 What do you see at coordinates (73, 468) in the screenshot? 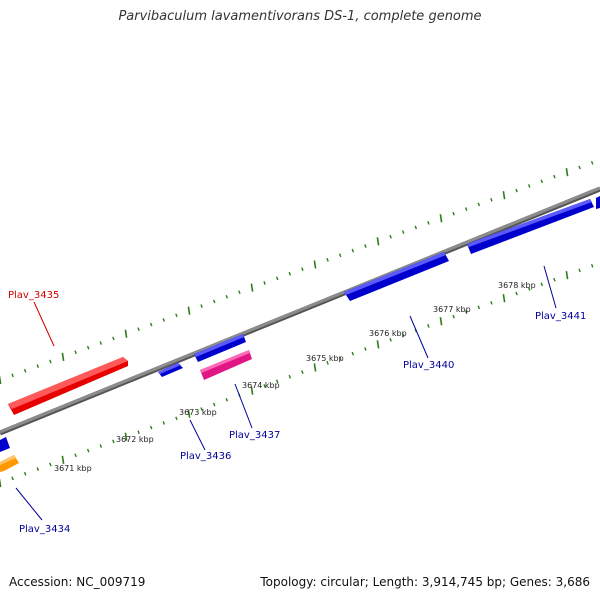
I see `scale-label-3671: 3671 kbp` at bounding box center [73, 468].